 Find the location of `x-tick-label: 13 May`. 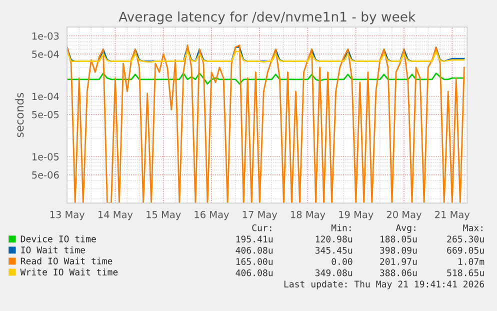

x-tick-label: 13 May is located at coordinates (67, 215).